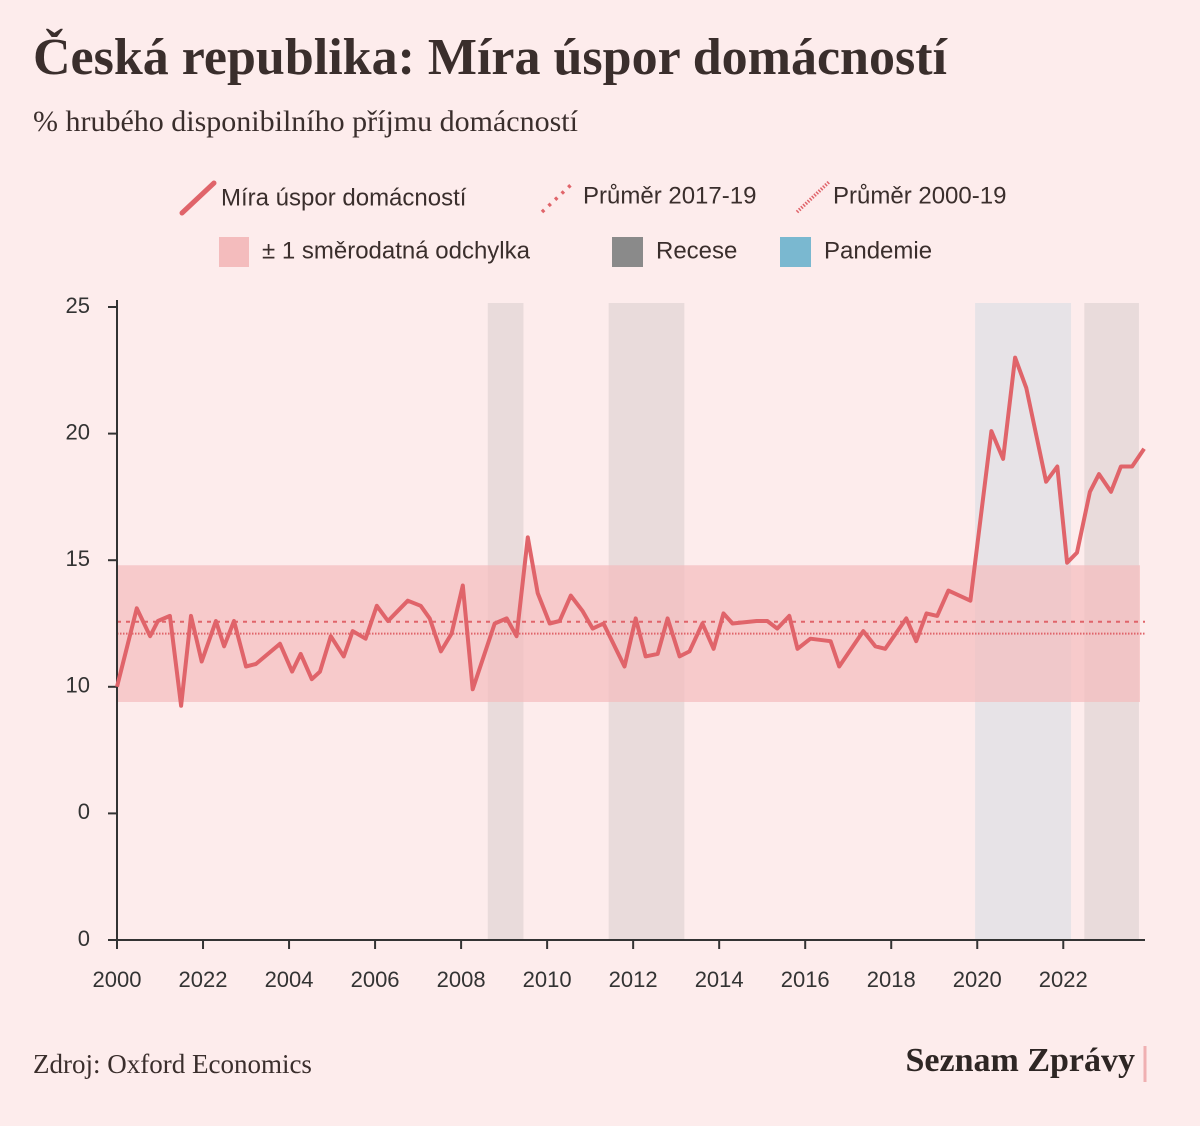 The height and width of the screenshot is (1126, 1200). Describe the element at coordinates (375, 979) in the screenshot. I see `x-tick-label: 2006` at that location.